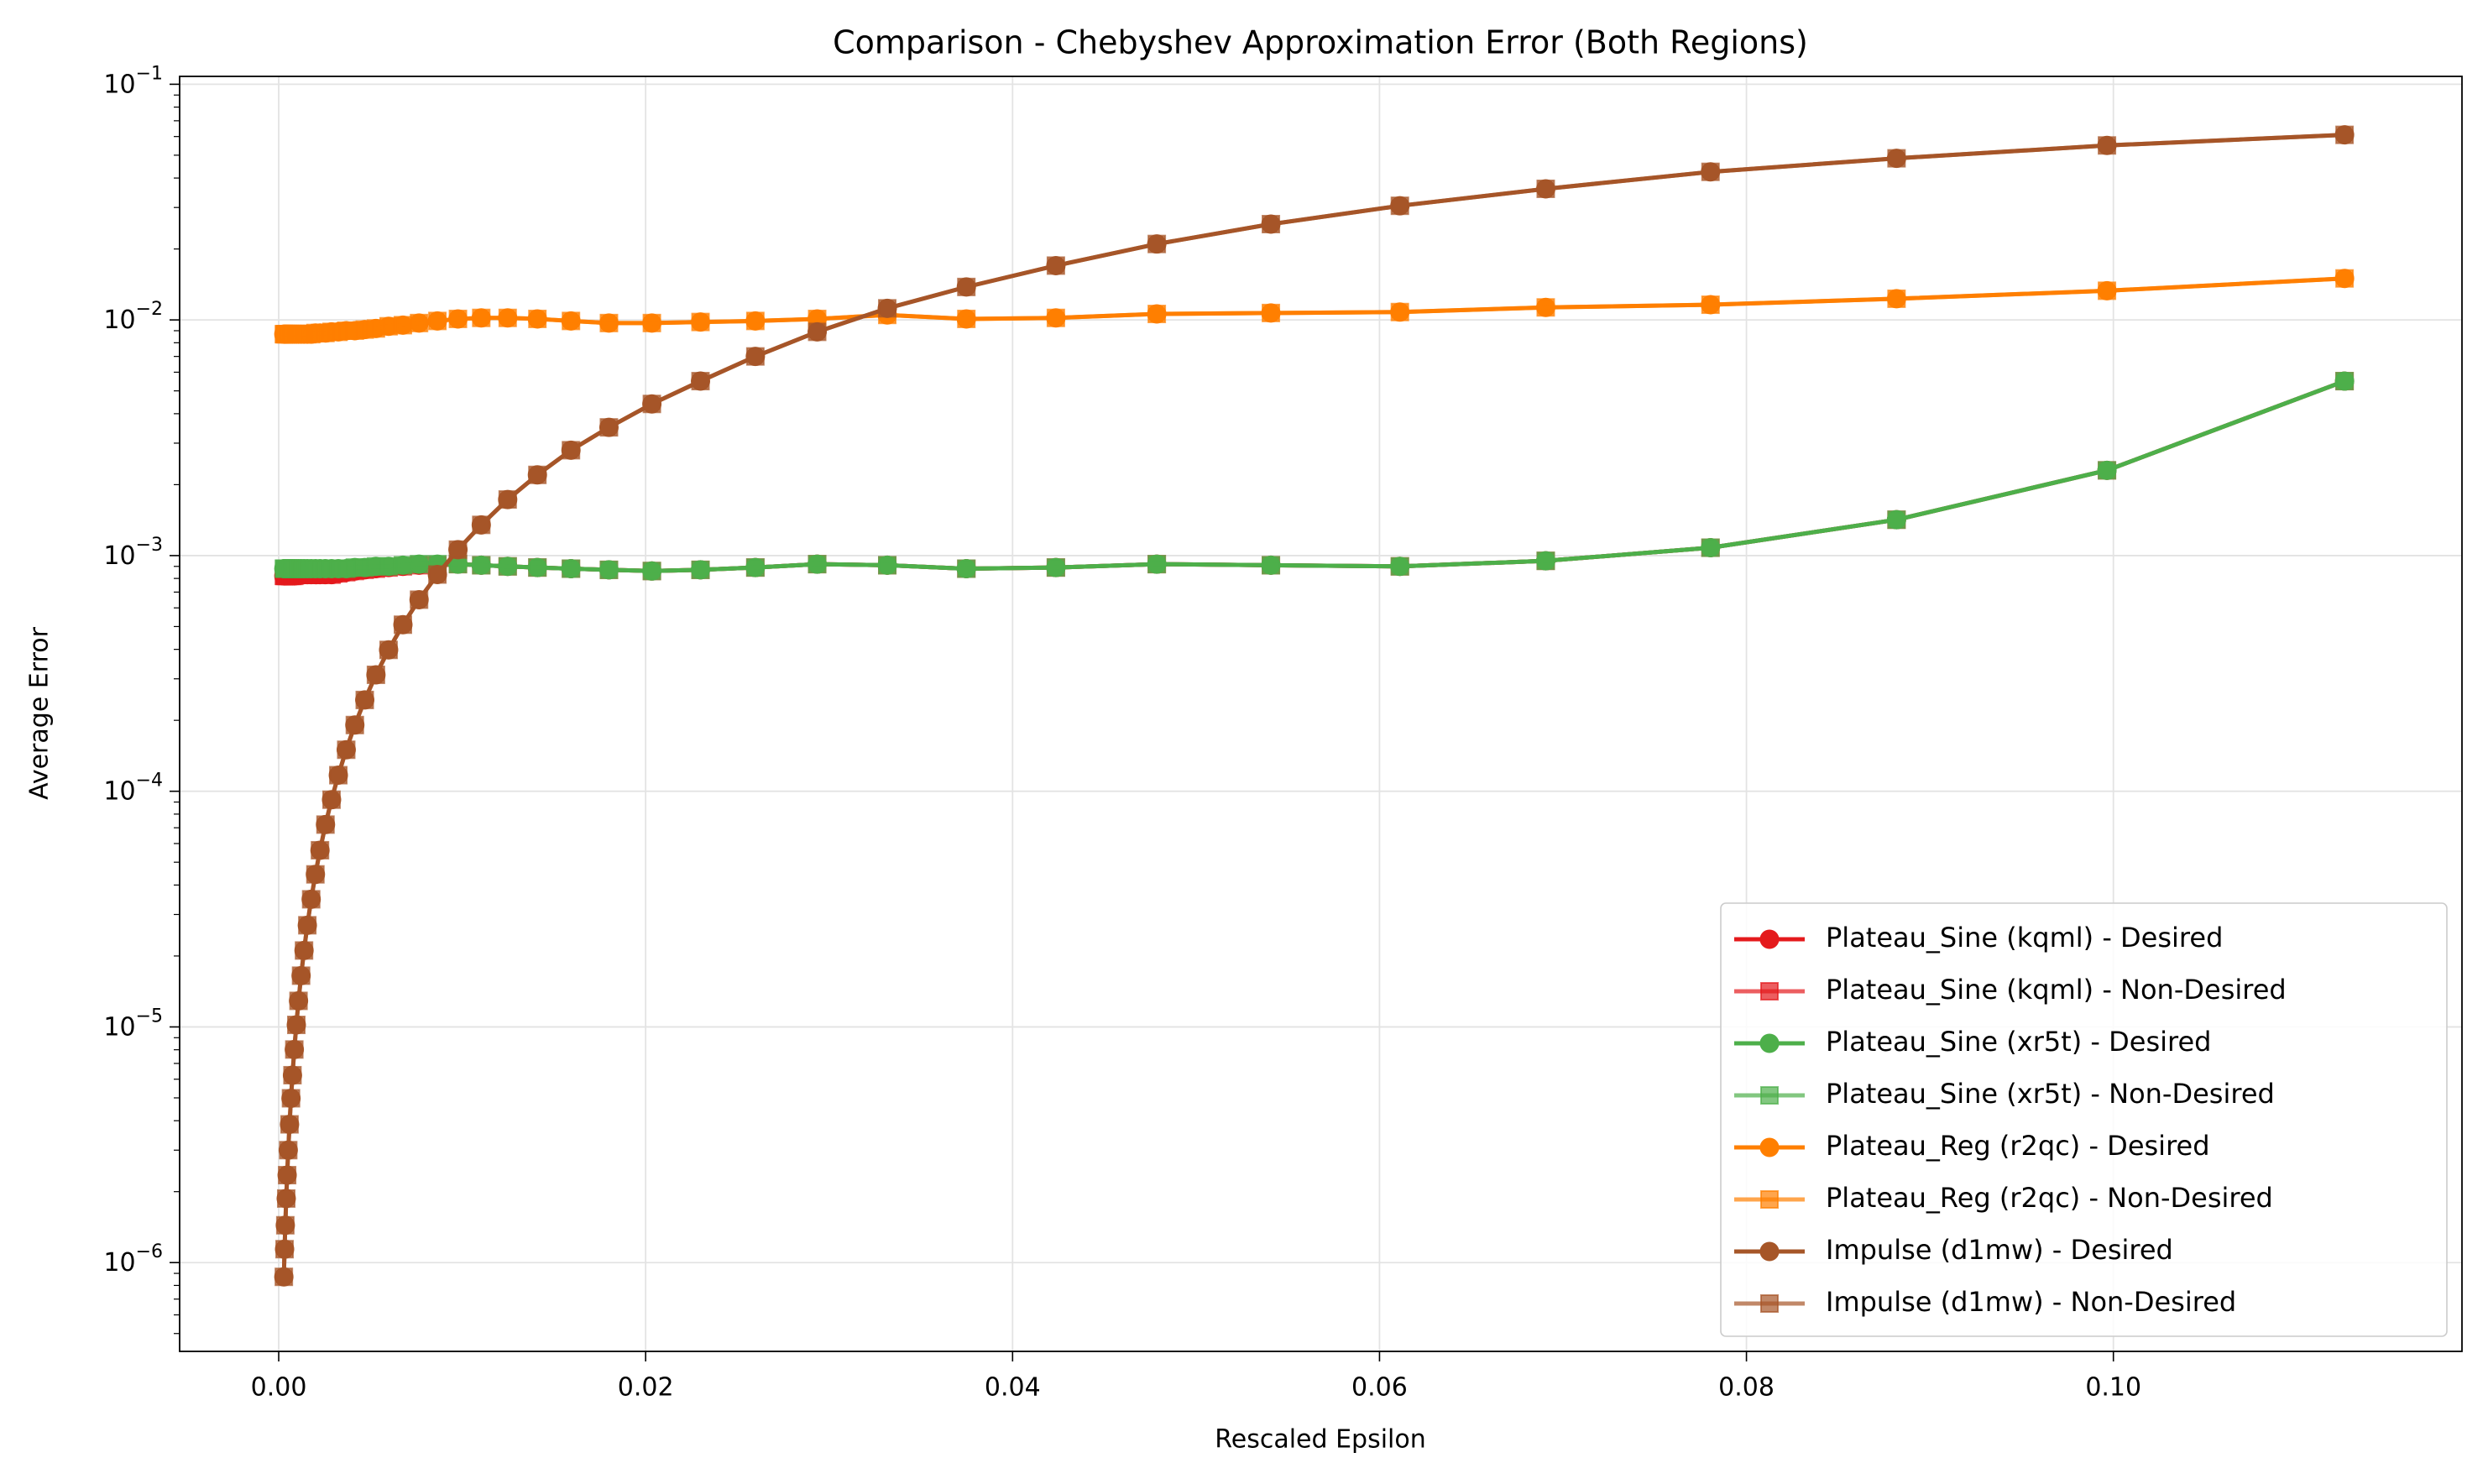 The image size is (2488, 1484). I want to click on y-tick-exponent: −6, so click(149, 1251).